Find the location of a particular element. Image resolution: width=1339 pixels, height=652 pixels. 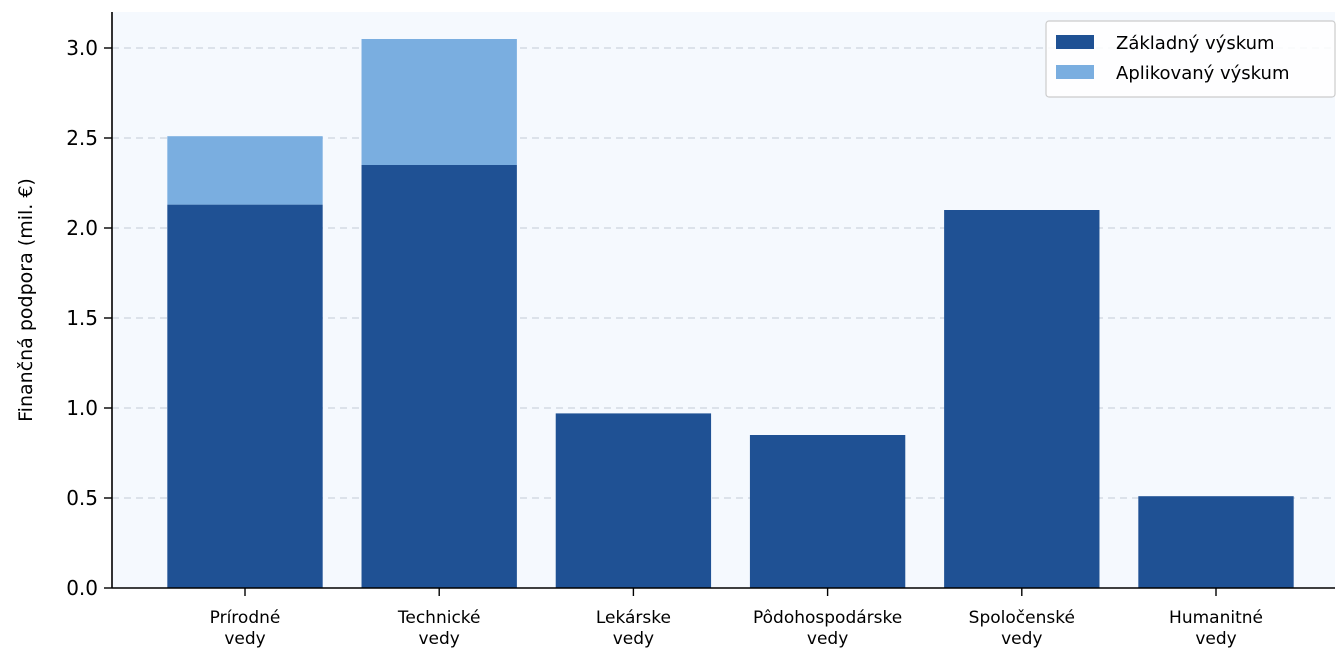

legend-label: Aplikovaný výskum is located at coordinates (1203, 73).